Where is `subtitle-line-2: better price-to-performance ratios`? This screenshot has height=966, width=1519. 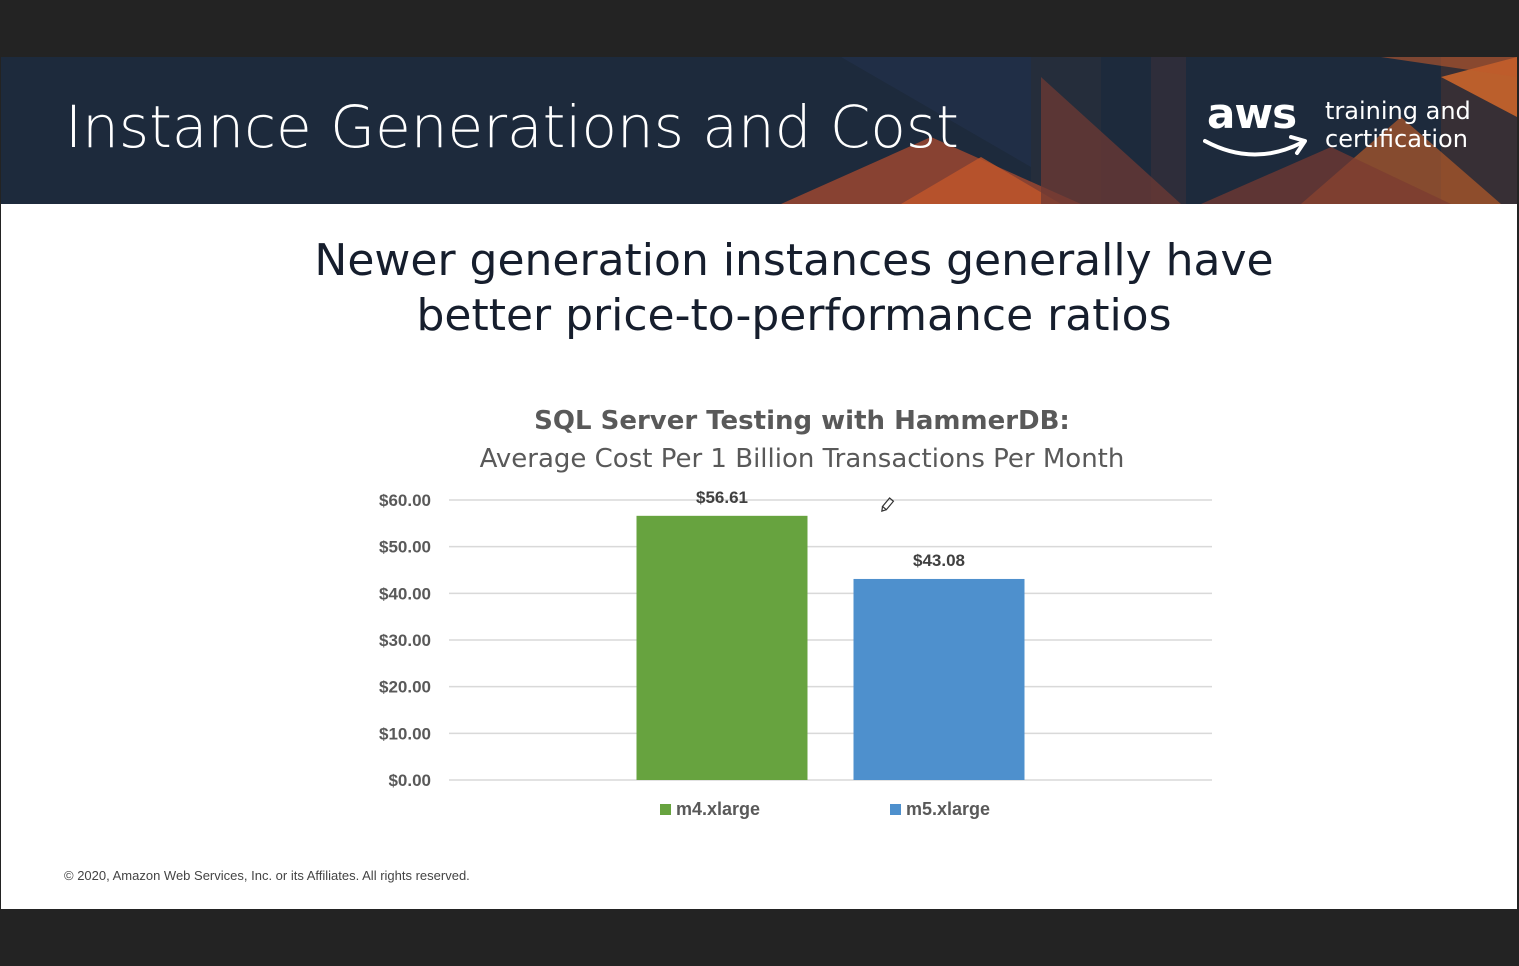 subtitle-line-2: better price-to-performance ratios is located at coordinates (794, 315).